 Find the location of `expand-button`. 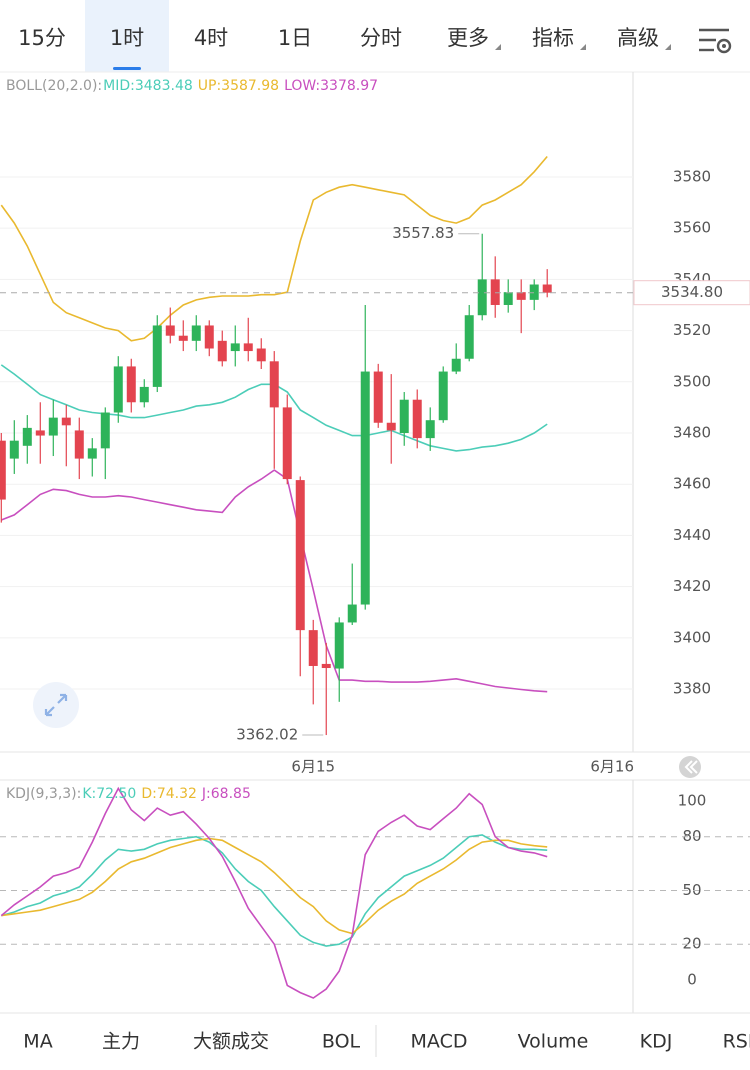

expand-button is located at coordinates (56, 705).